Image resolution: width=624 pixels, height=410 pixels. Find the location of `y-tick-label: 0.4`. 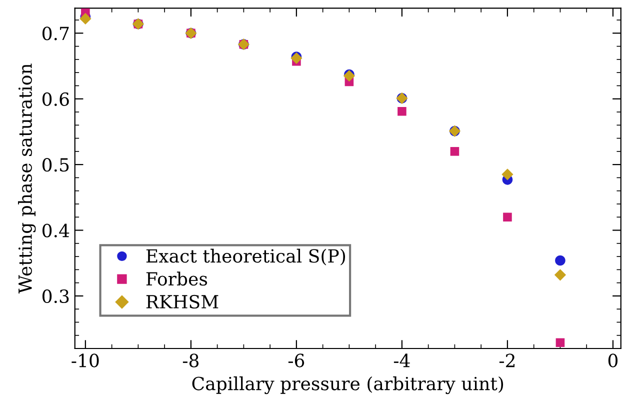

y-tick-label: 0.4 is located at coordinates (56, 231).